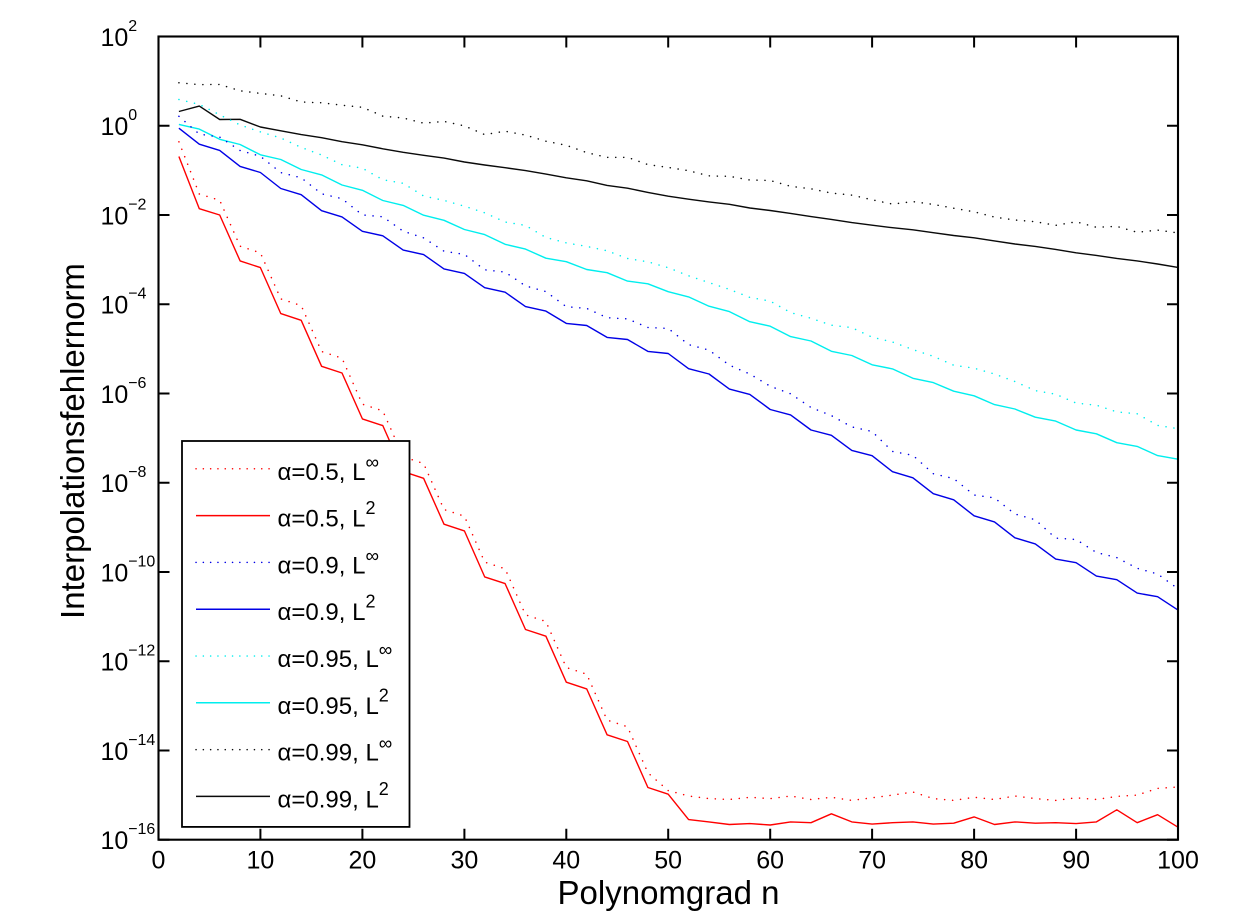 The height and width of the screenshot is (920, 1240). Describe the element at coordinates (566, 861) in the screenshot. I see `svg-text: 40` at that location.